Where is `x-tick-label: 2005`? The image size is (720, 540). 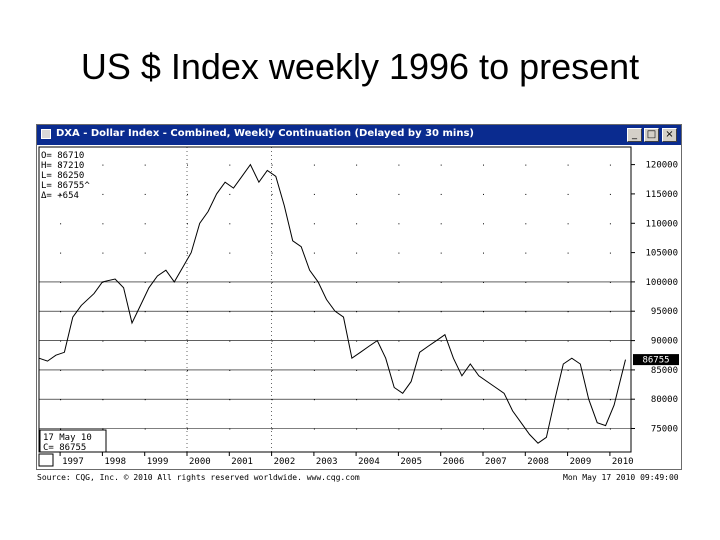 x-tick-label: 2005 is located at coordinates (411, 462).